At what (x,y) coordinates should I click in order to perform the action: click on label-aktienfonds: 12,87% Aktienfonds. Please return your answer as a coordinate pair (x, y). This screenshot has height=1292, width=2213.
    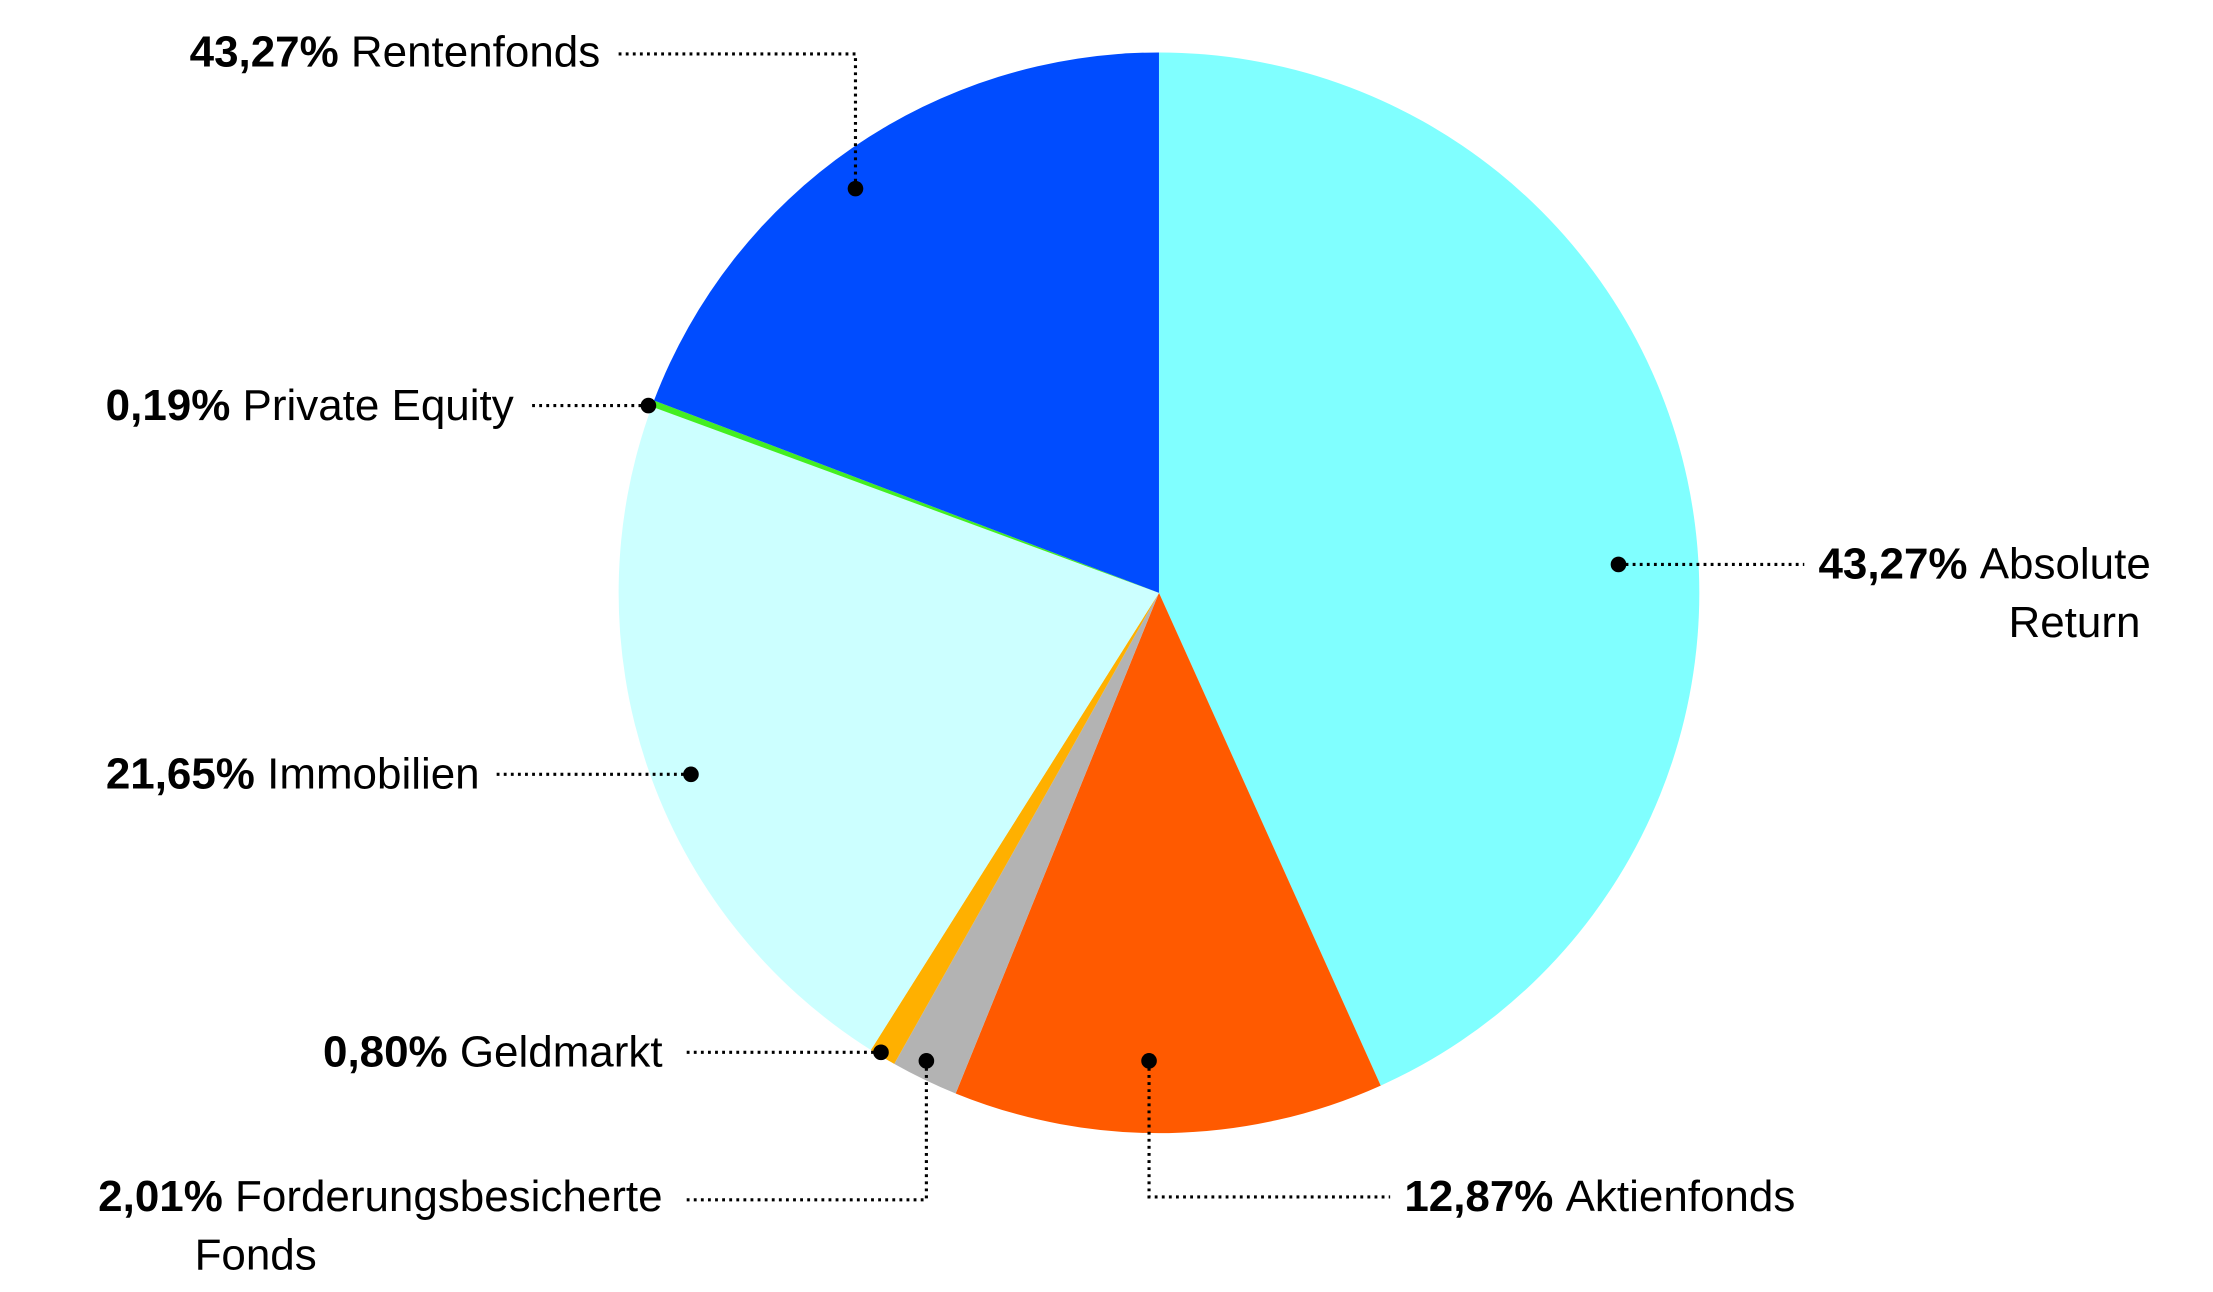
    Looking at the image, I should click on (1468, 1137).